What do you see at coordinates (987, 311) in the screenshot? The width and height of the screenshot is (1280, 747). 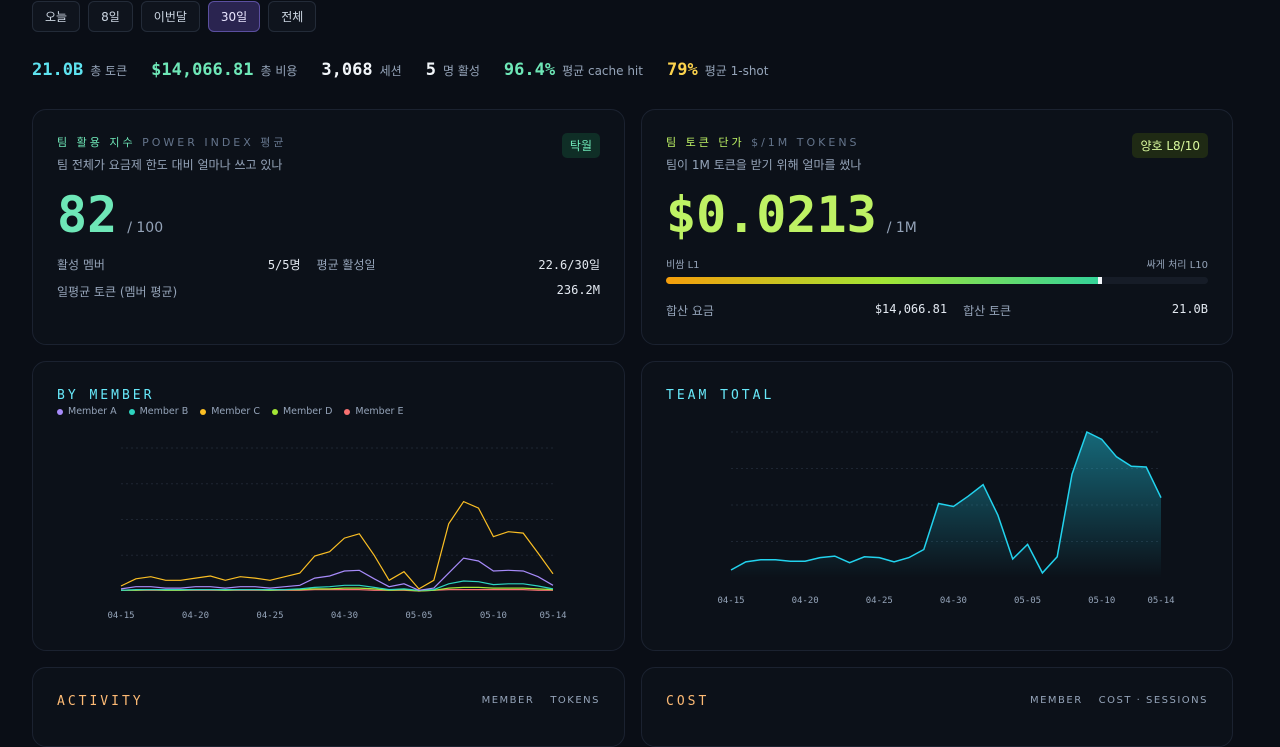 I see `k: 합산 토큰` at bounding box center [987, 311].